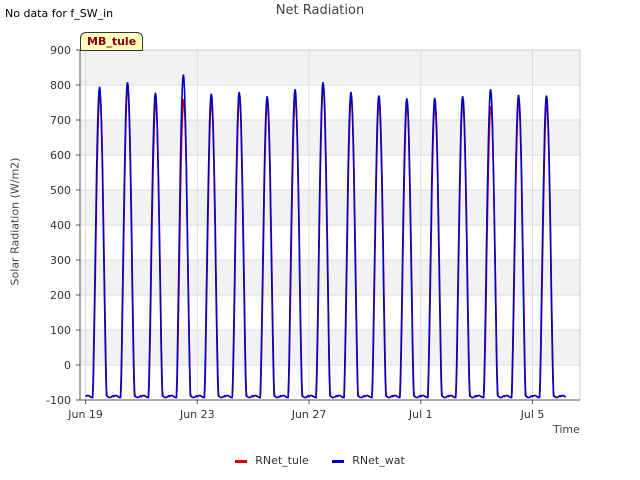 This screenshot has height=480, width=640. What do you see at coordinates (60, 330) in the screenshot?
I see `y-tick-label: 100` at bounding box center [60, 330].